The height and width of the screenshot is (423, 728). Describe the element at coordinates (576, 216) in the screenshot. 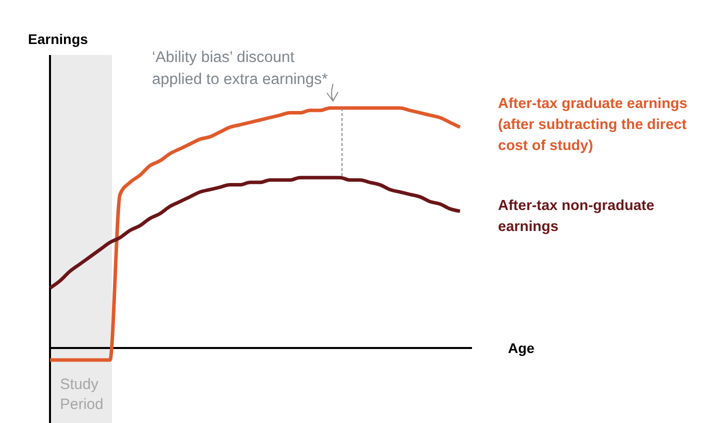

I see `text: After-tax non-graduate earnings` at that location.